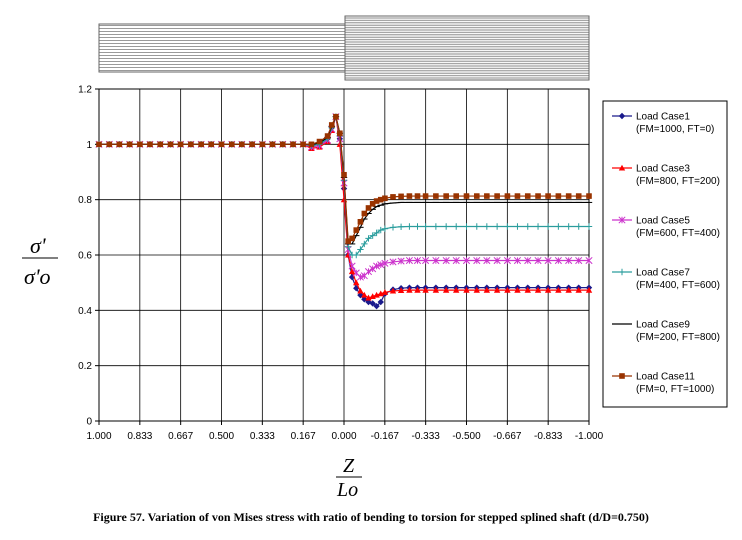 The height and width of the screenshot is (540, 742). What do you see at coordinates (663, 169) in the screenshot?
I see `legend-label: Load Case3` at bounding box center [663, 169].